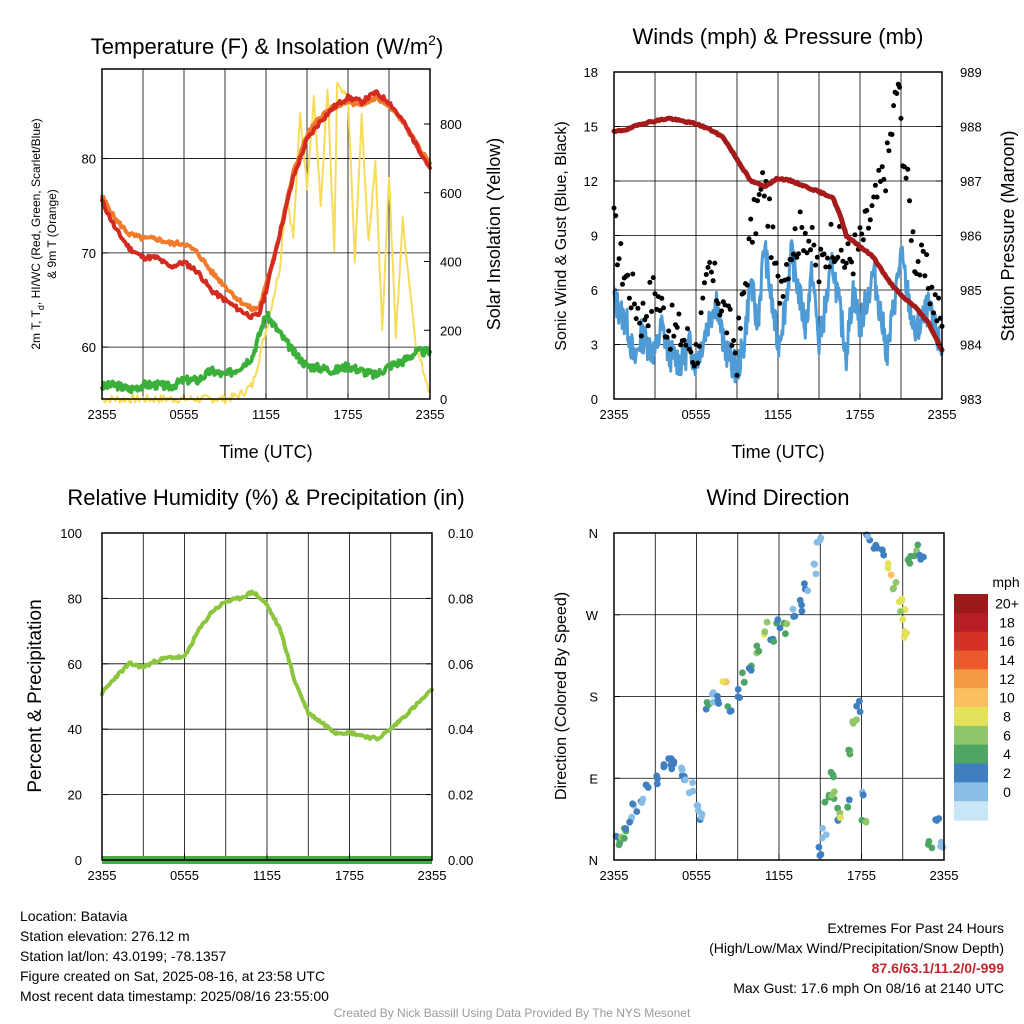 The height and width of the screenshot is (1024, 1024). Describe the element at coordinates (266, 352) in the screenshot. I see `dewpoint-line` at that location.